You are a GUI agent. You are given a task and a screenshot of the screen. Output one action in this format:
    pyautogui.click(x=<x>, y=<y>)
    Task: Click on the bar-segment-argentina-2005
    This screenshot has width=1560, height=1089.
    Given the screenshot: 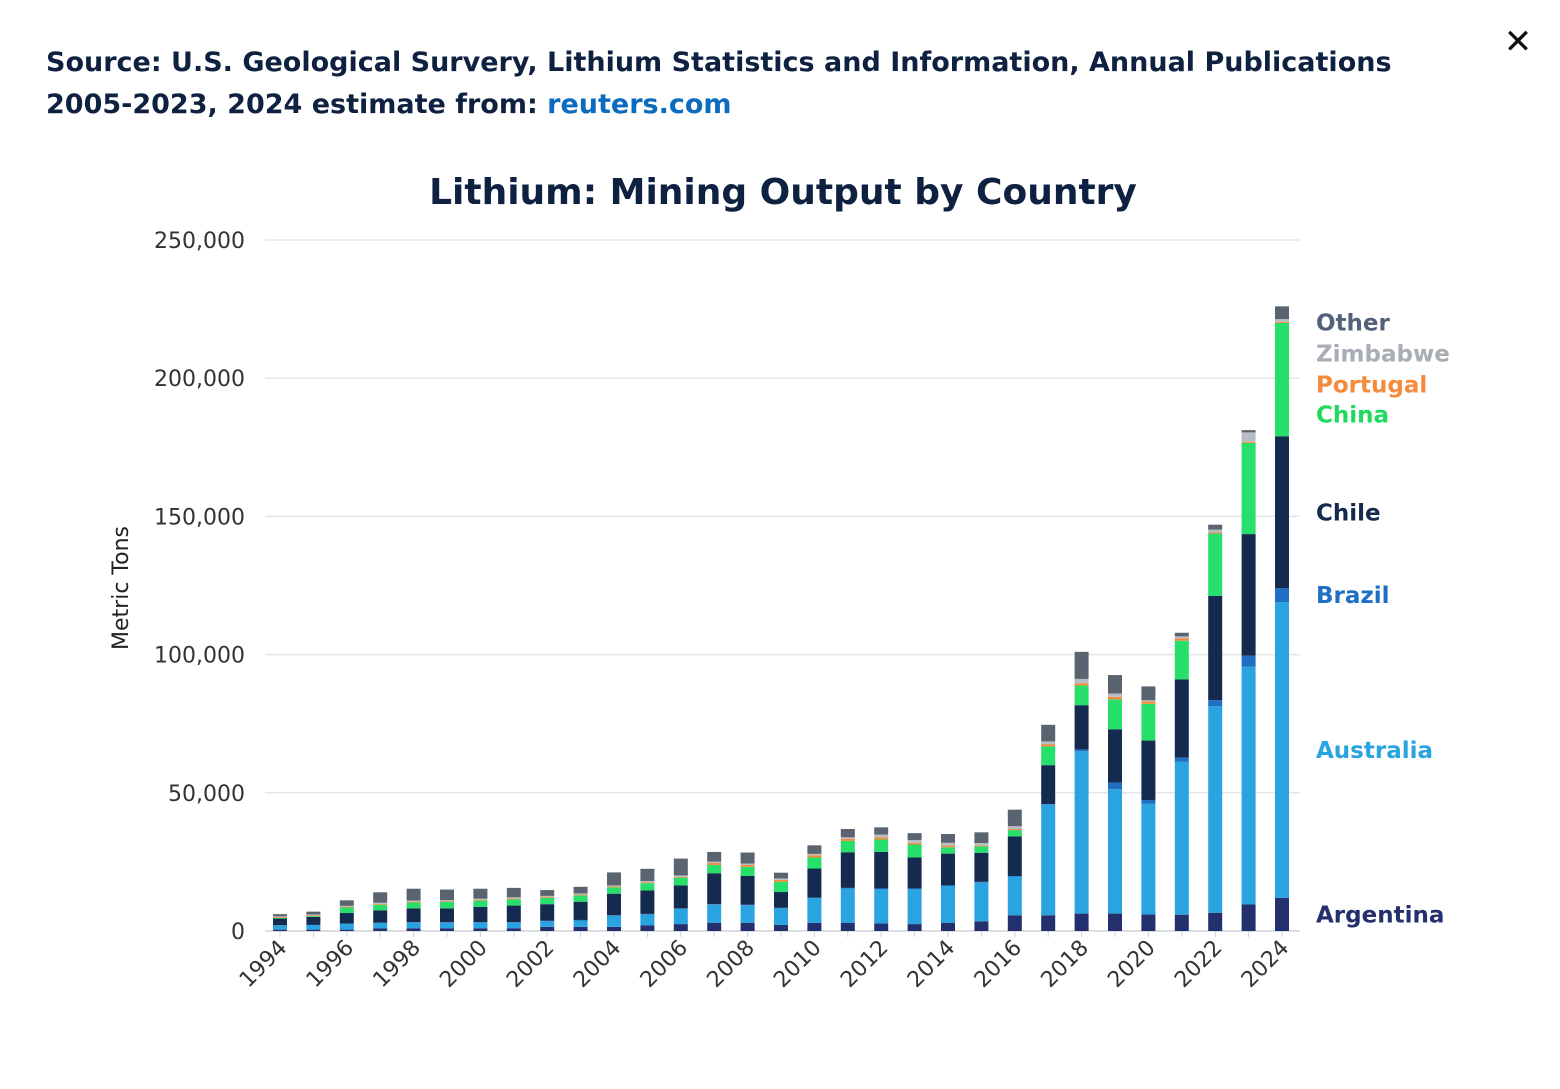 What is the action you would take?
    pyautogui.click(x=647, y=928)
    